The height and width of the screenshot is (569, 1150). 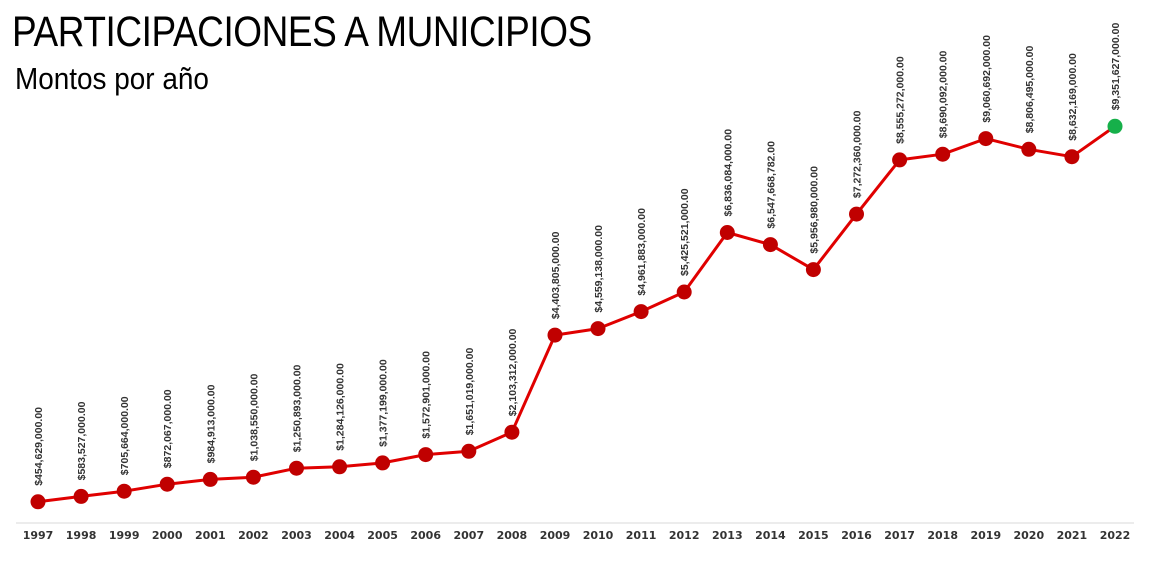 I want to click on data-point-2016, so click(x=856, y=214).